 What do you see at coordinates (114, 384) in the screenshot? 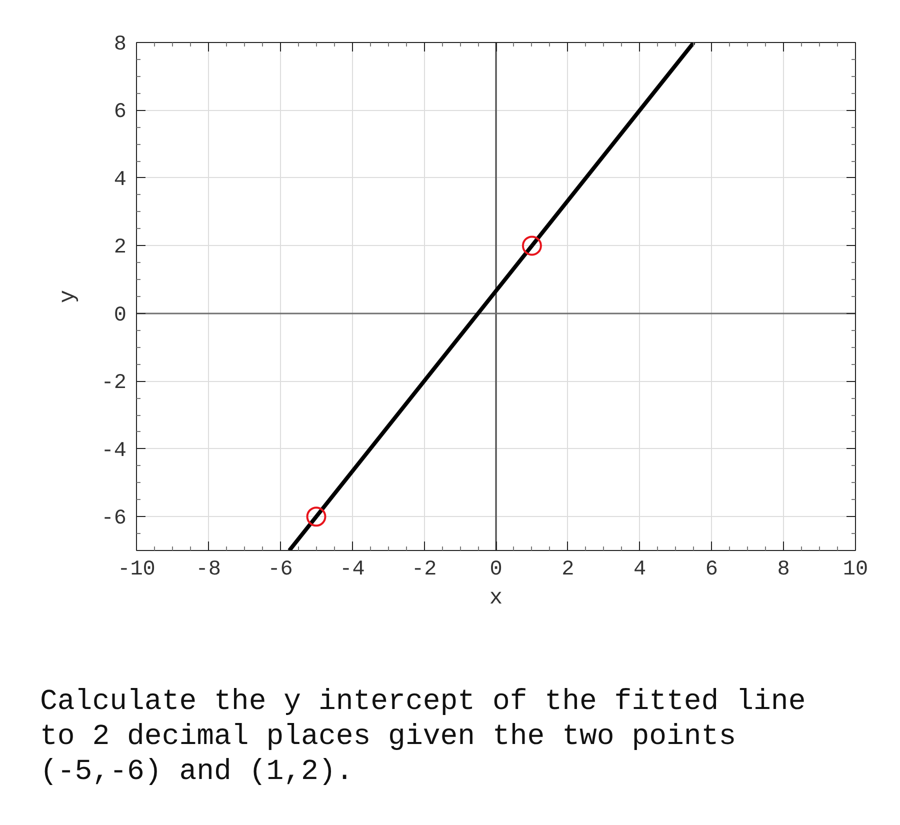
I see `y-tick-label: -2` at bounding box center [114, 384].